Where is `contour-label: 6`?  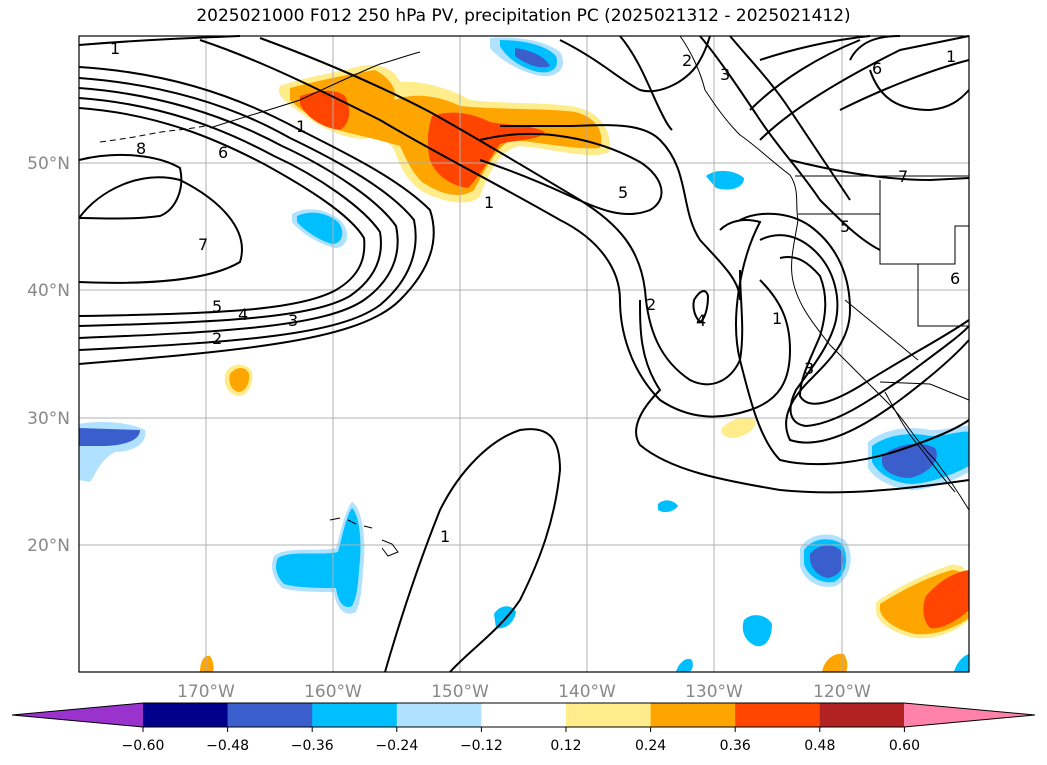
contour-label: 6 is located at coordinates (955, 278).